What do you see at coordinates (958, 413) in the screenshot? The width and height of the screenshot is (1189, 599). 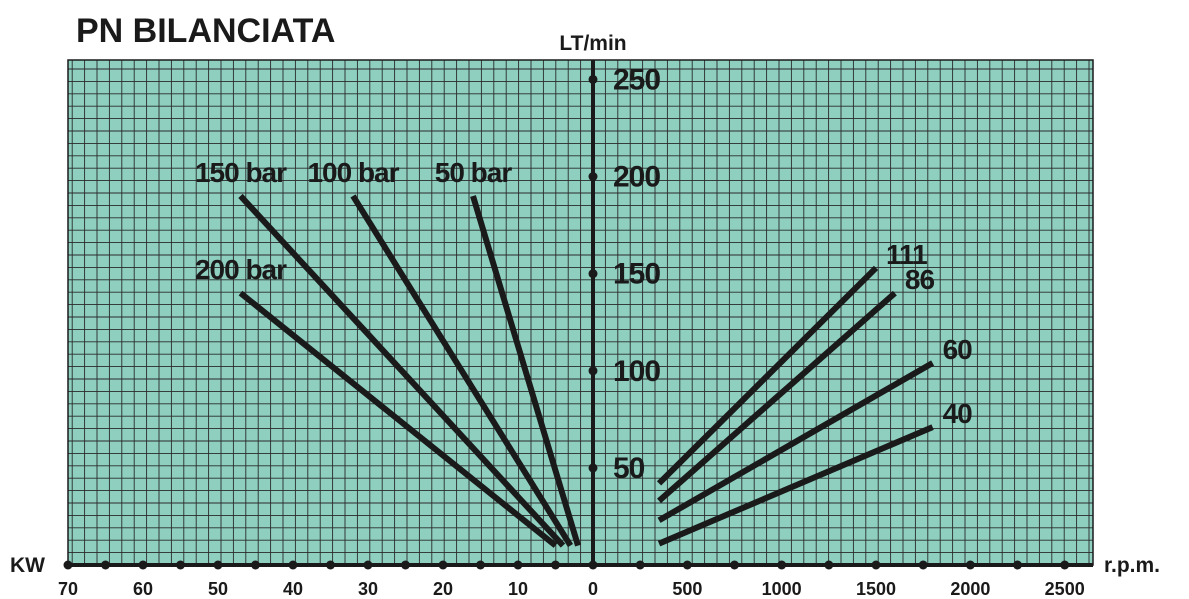 I see `series-label-40: 40` at bounding box center [958, 413].